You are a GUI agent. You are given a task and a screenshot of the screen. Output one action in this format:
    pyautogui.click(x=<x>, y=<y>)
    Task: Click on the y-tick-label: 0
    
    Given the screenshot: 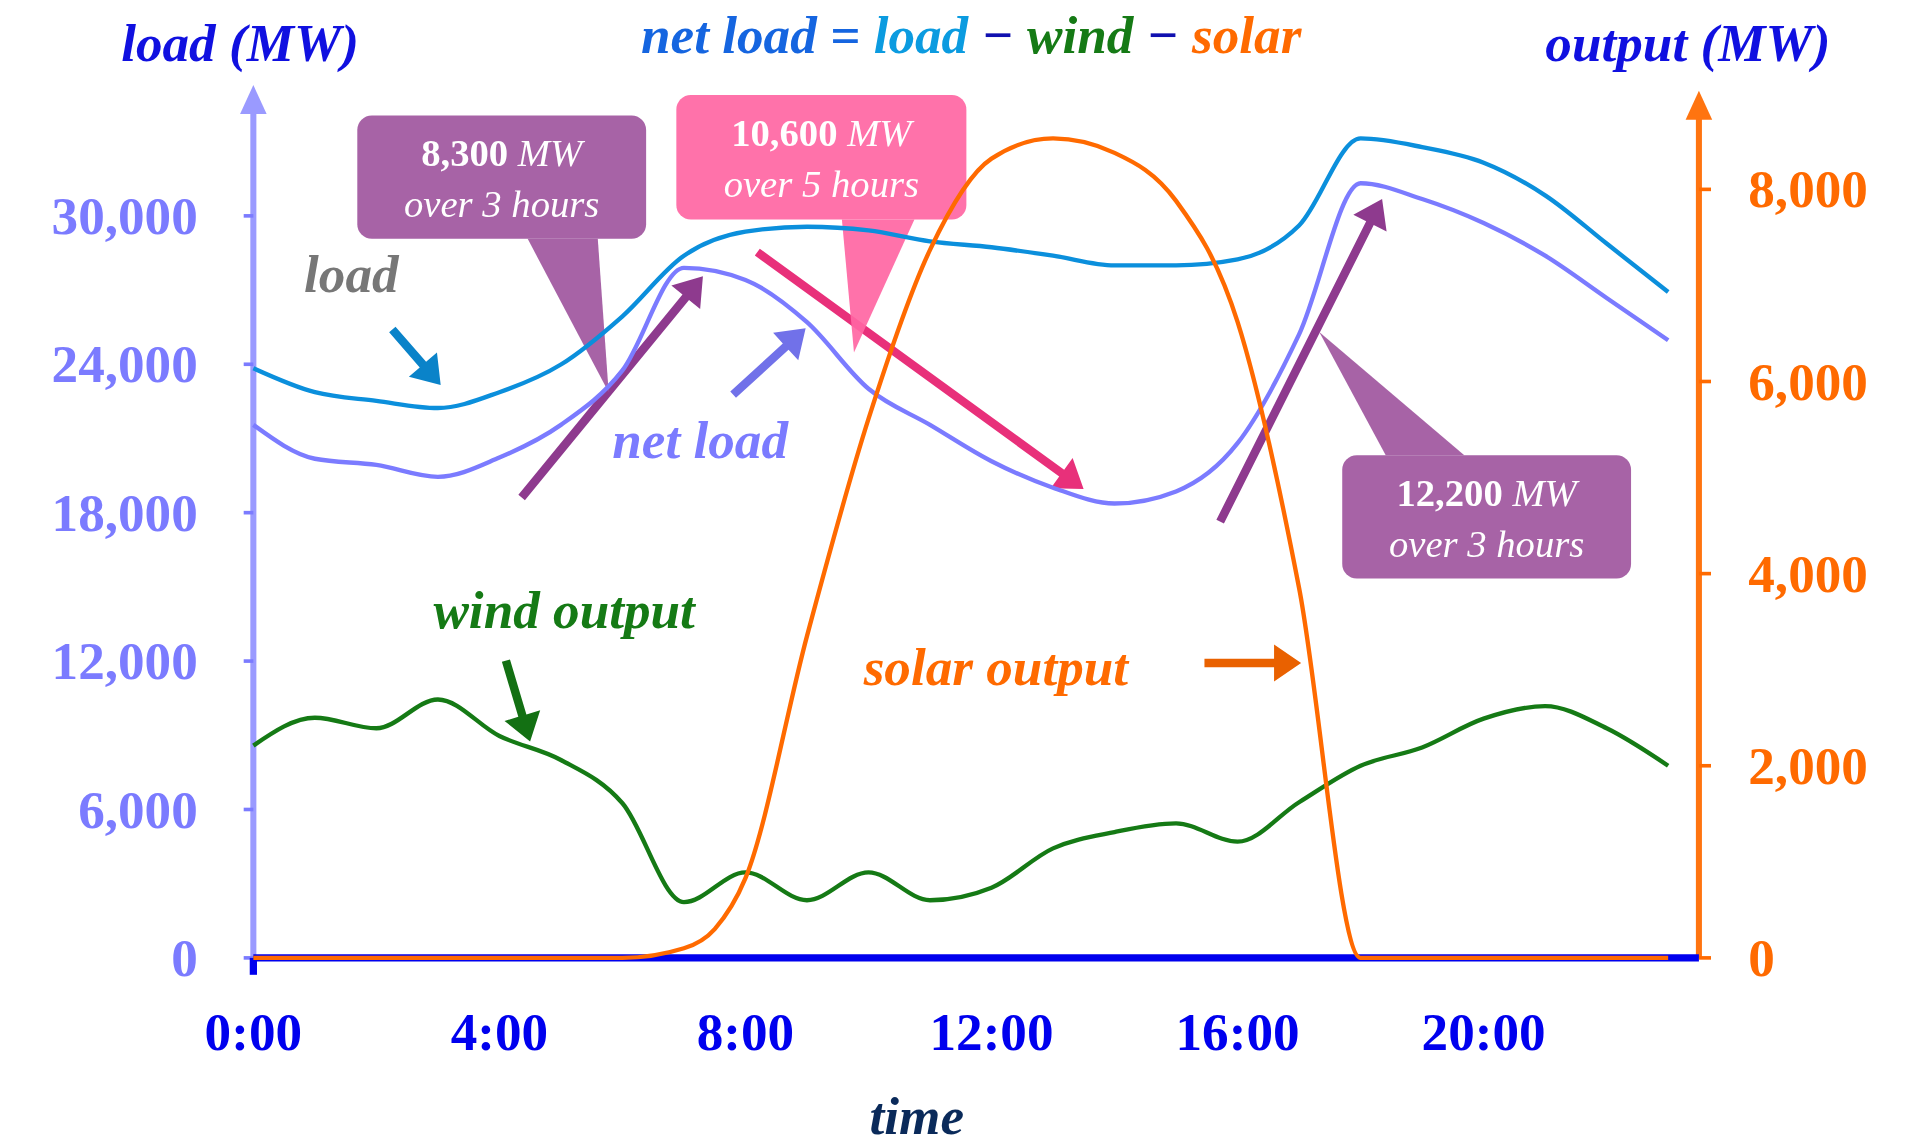 What is the action you would take?
    pyautogui.click(x=184, y=959)
    